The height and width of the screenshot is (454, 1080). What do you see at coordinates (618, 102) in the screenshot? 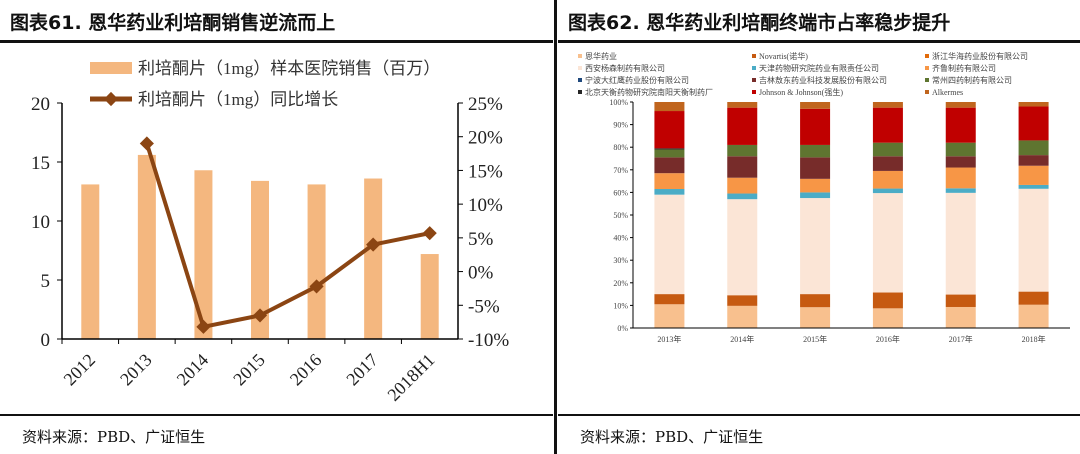
I see `y-tick-label: 100%` at bounding box center [618, 102].